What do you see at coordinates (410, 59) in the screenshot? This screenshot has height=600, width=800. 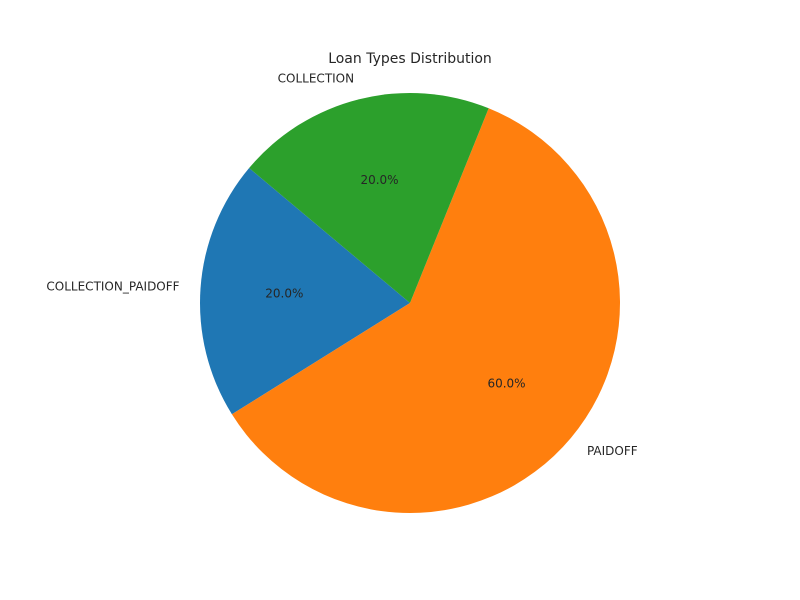 I see `chart-title: Loan Types Distribution` at bounding box center [410, 59].